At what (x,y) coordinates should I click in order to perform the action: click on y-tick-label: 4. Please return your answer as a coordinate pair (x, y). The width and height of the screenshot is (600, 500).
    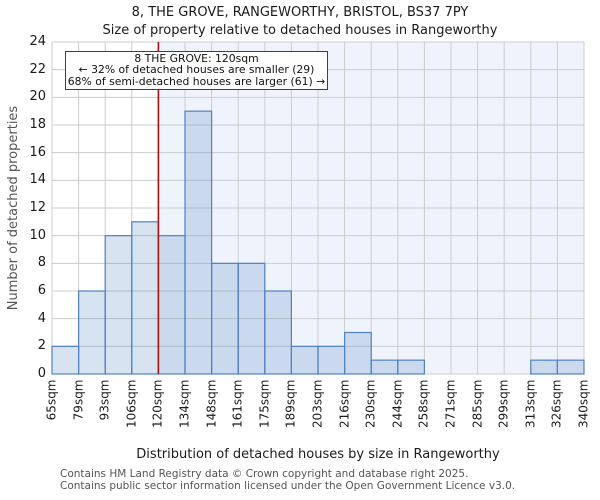
    Looking at the image, I should click on (41, 318).